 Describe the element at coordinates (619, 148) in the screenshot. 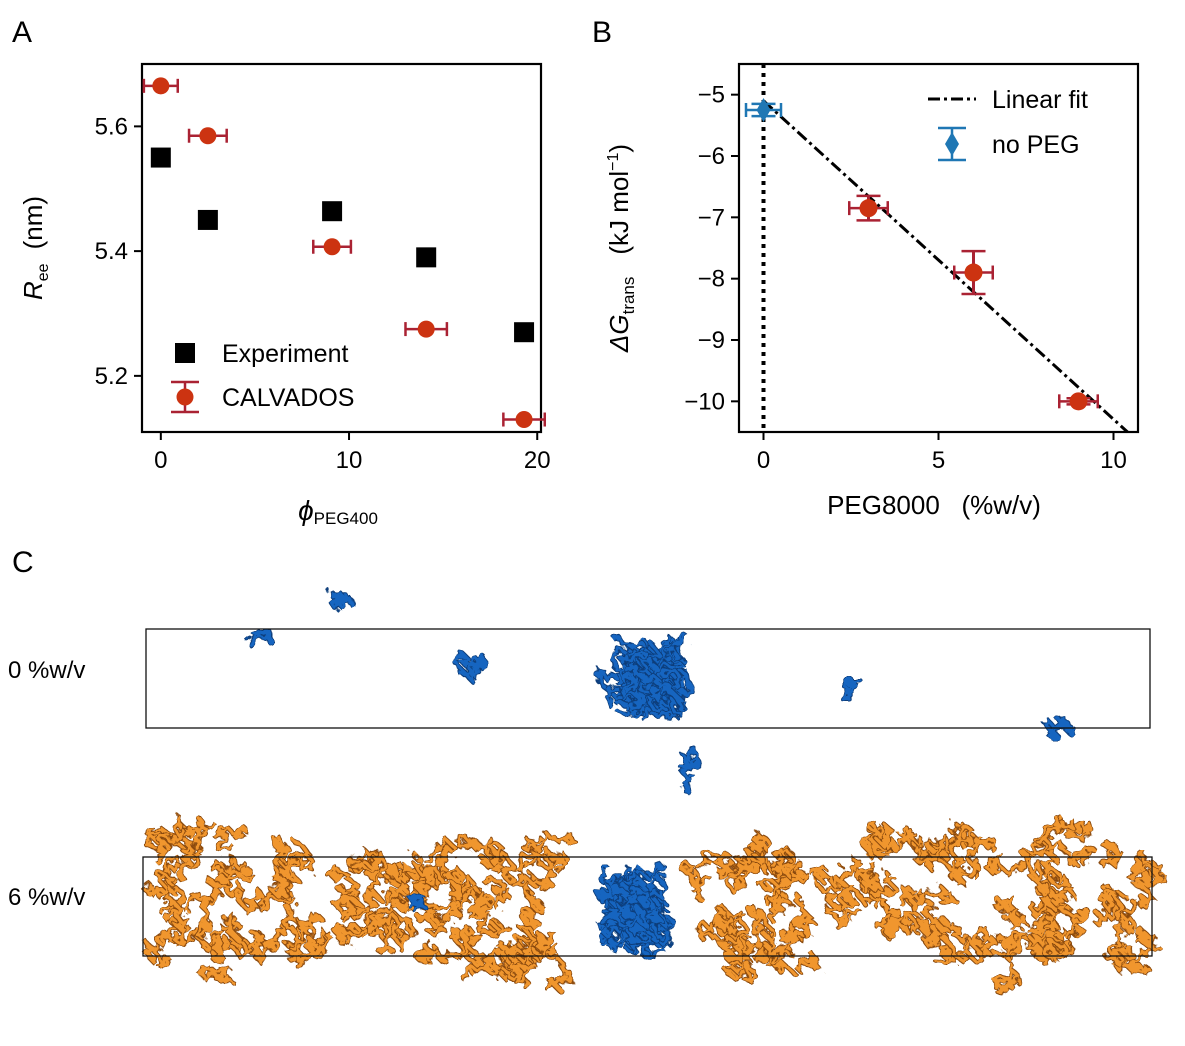

I see `chart-b-ylabel-close: )` at that location.